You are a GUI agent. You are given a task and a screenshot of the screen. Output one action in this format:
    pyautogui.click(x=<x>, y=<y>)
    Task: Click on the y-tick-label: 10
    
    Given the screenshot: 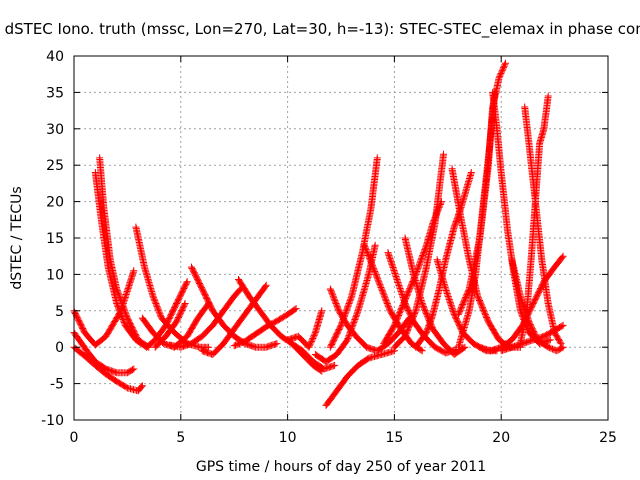 What is the action you would take?
    pyautogui.click(x=55, y=275)
    